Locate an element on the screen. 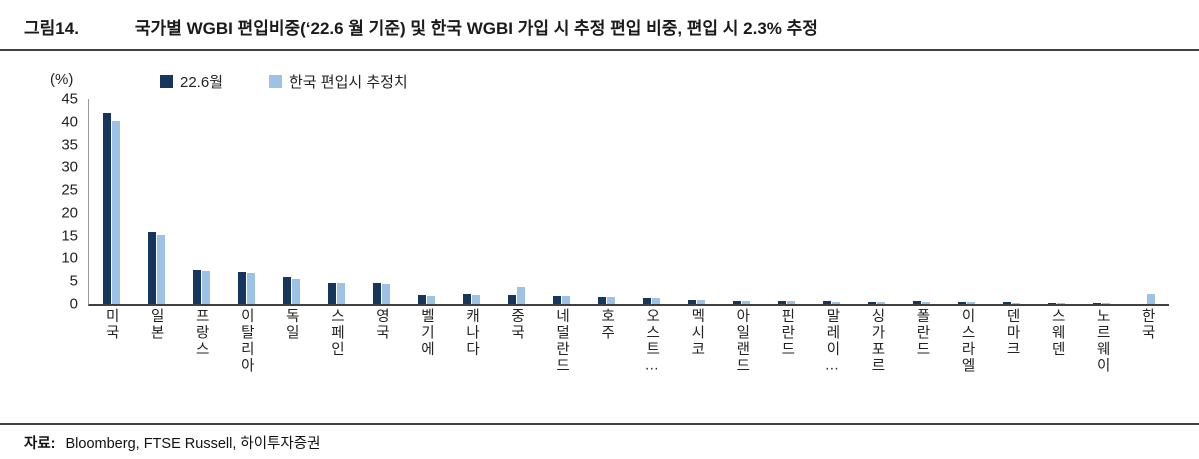  chart-legend: 22.6월 한국 편입시 추정치 is located at coordinates (284, 81).